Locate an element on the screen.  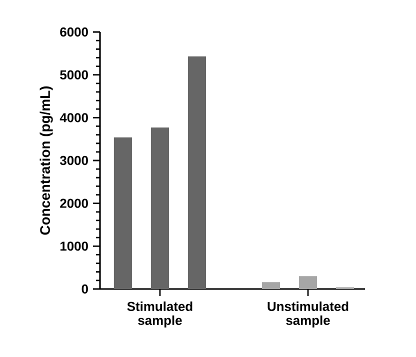
y-axis-title: Concentration (pg/mL) is located at coordinates (46, 160).